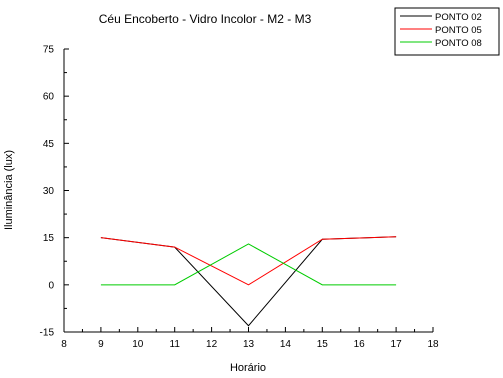  Describe the element at coordinates (248, 368) in the screenshot. I see `x-axis-label: Horário` at that location.